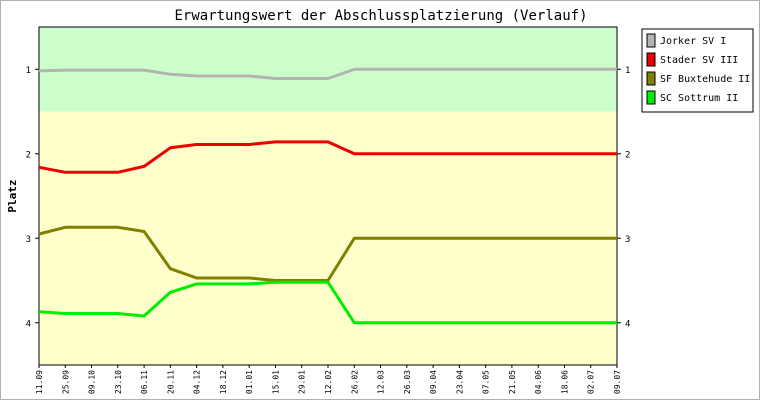 The width and height of the screenshot is (760, 400). What do you see at coordinates (144, 382) in the screenshot?
I see `x-tick-label-4: 06.11` at bounding box center [144, 382].